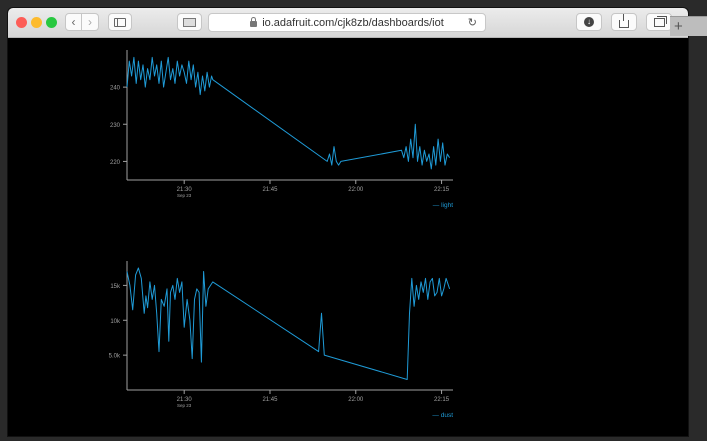 The height and width of the screenshot is (441, 707). Describe the element at coordinates (443, 205) in the screenshot. I see `legend-light: — light` at that location.